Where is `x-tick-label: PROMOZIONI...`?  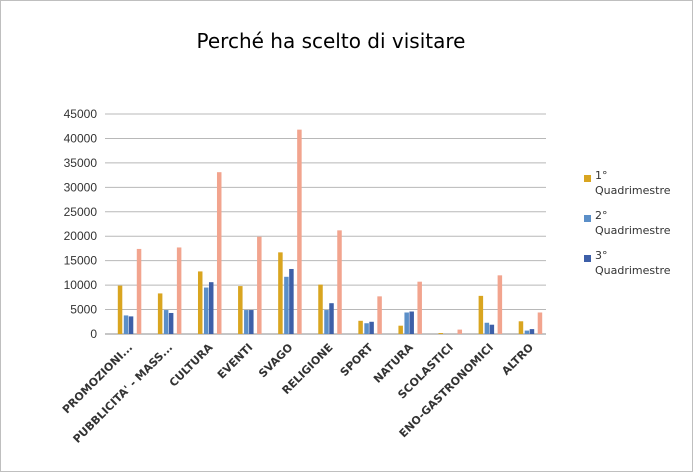
x-tick-label: PROMOZIONI... is located at coordinates (97, 378).